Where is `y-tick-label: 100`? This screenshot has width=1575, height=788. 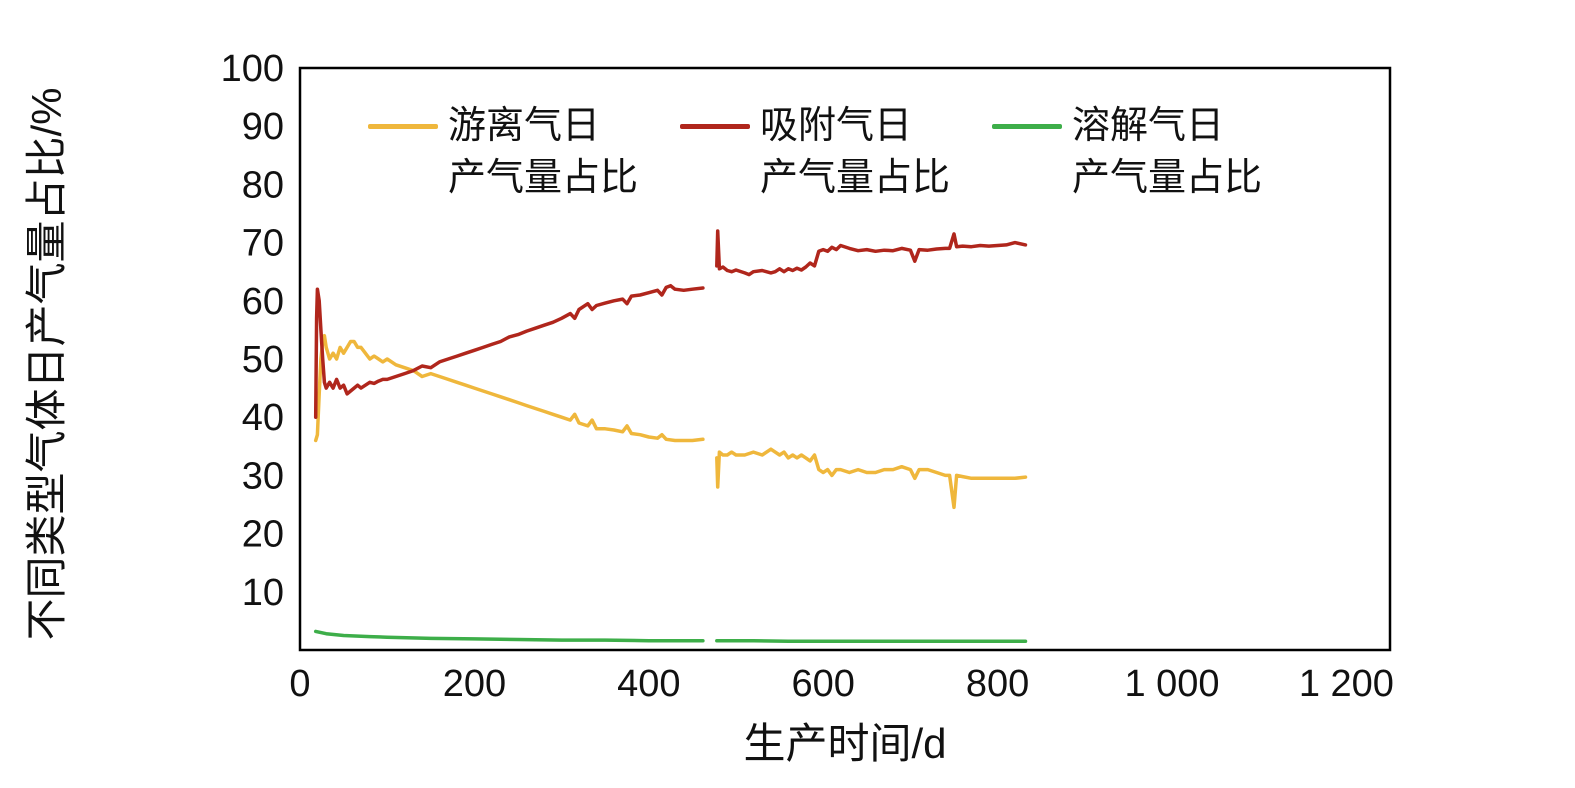 y-tick-label: 100 is located at coordinates (252, 69).